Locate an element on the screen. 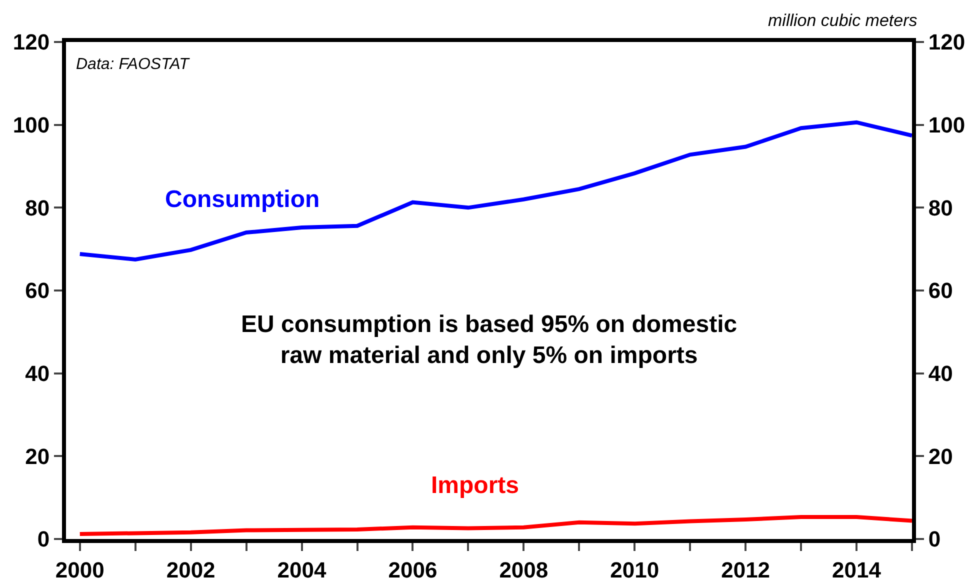 The height and width of the screenshot is (585, 980). line-series is located at coordinates (495, 525).